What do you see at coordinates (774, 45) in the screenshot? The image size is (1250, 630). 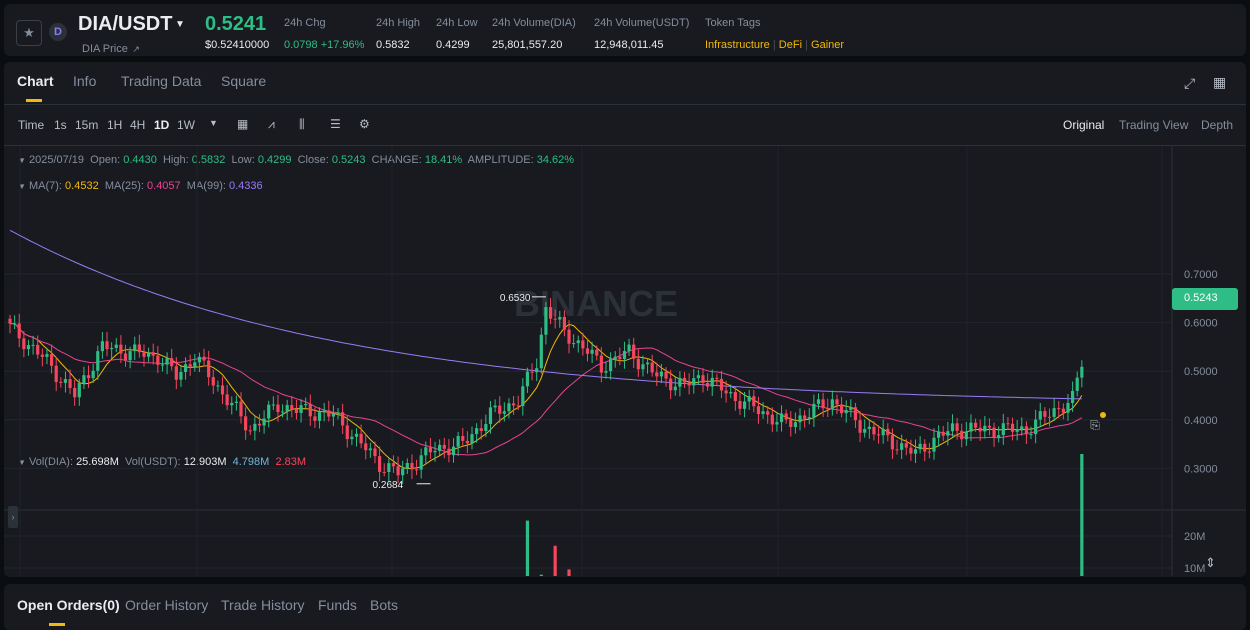 I see `token-tags: Infrastructure | DeFi | Gainer` at bounding box center [774, 45].